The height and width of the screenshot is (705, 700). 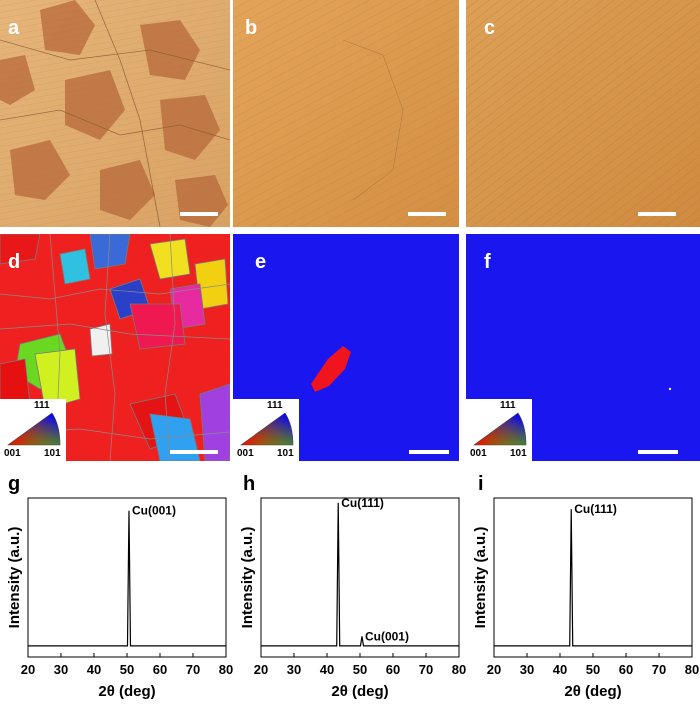 What do you see at coordinates (14, 28) in the screenshot?
I see `panel-label-a: a` at bounding box center [14, 28].